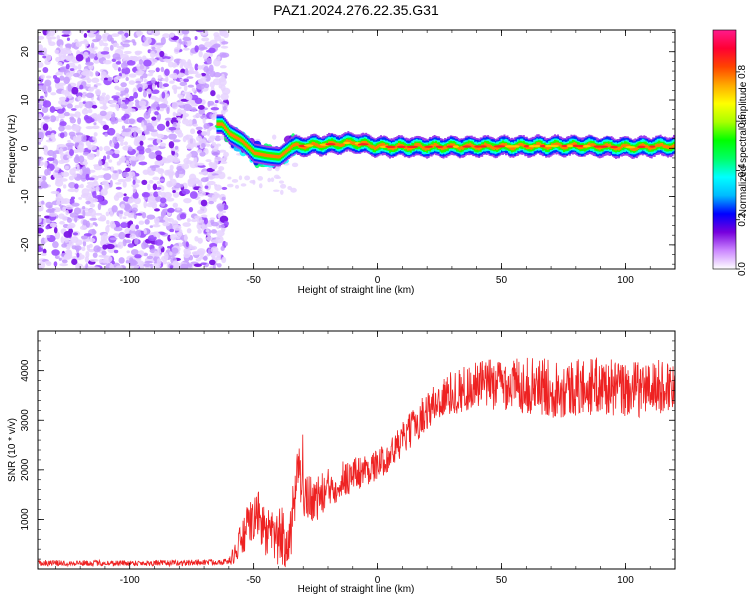  What do you see at coordinates (12, 450) in the screenshot?
I see `snr-y-label: SNR (10 * v/v)` at bounding box center [12, 450].